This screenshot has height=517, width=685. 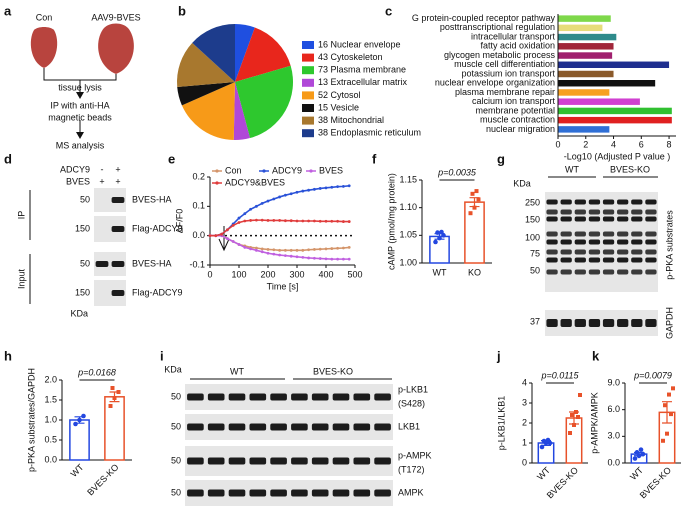 I want to click on legend-marker, so click(x=264, y=171).